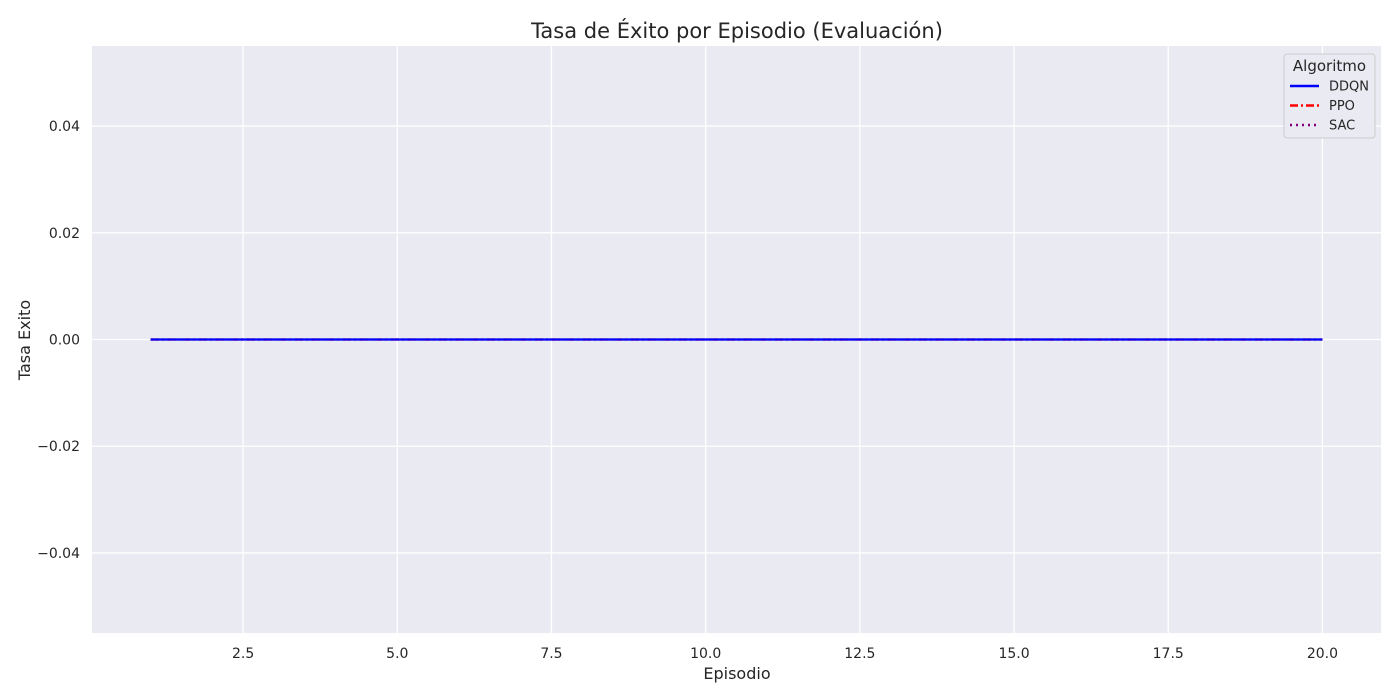 The height and width of the screenshot is (700, 1400). I want to click on legend-label: SAC, so click(1342, 126).